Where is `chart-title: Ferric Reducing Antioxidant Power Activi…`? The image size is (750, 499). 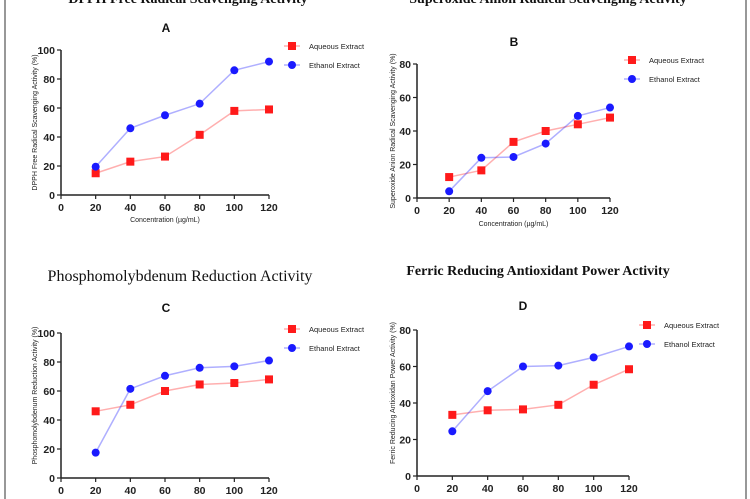 chart-title: Ferric Reducing Antioxidant Power Activi… is located at coordinates (537, 271).